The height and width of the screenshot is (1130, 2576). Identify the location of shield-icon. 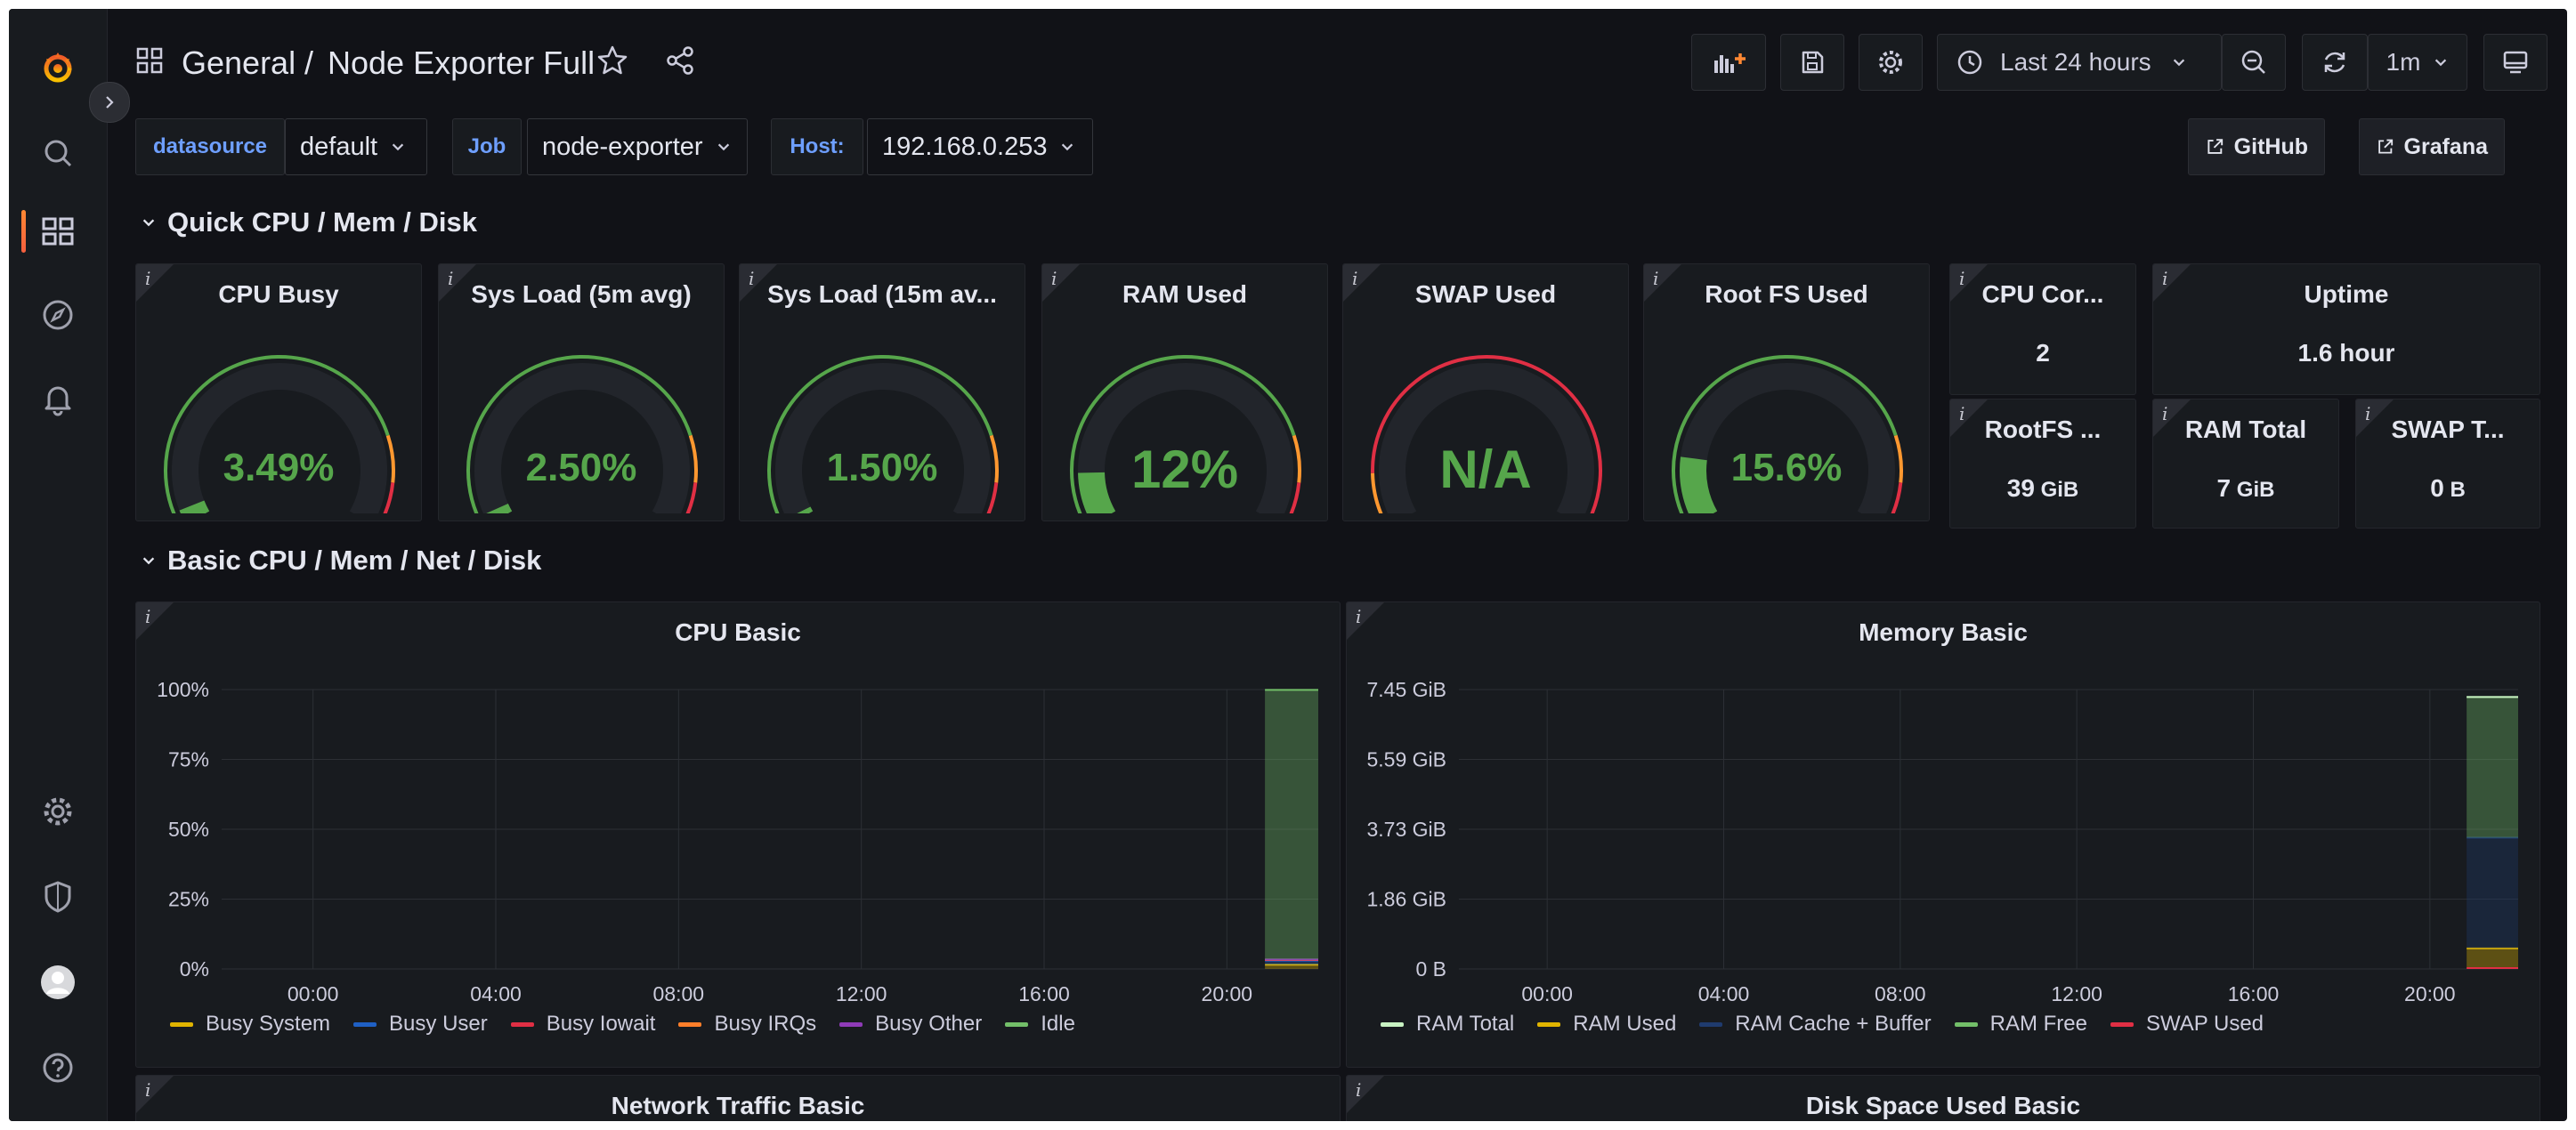
(58, 897).